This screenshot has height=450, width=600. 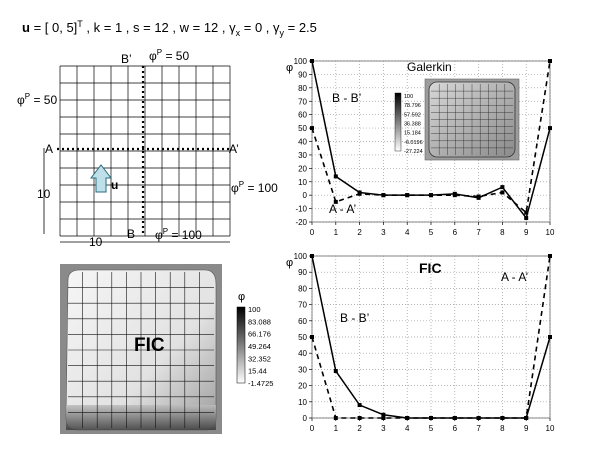 What do you see at coordinates (430, 268) in the screenshot?
I see `fic-chart-title: FIC` at bounding box center [430, 268].